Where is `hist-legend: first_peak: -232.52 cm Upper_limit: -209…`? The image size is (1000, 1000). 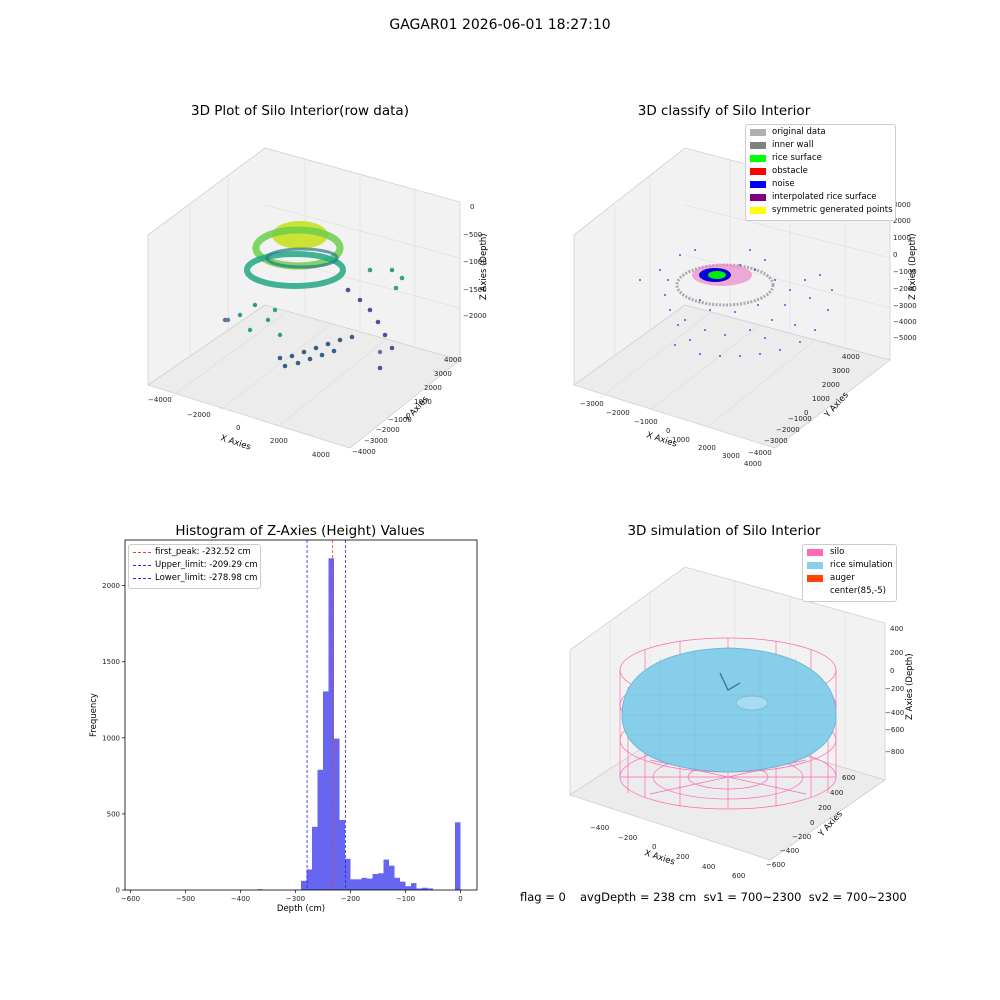 hist-legend: first_peak: -232.52 cm Upper_limit: -209… is located at coordinates (194, 566).